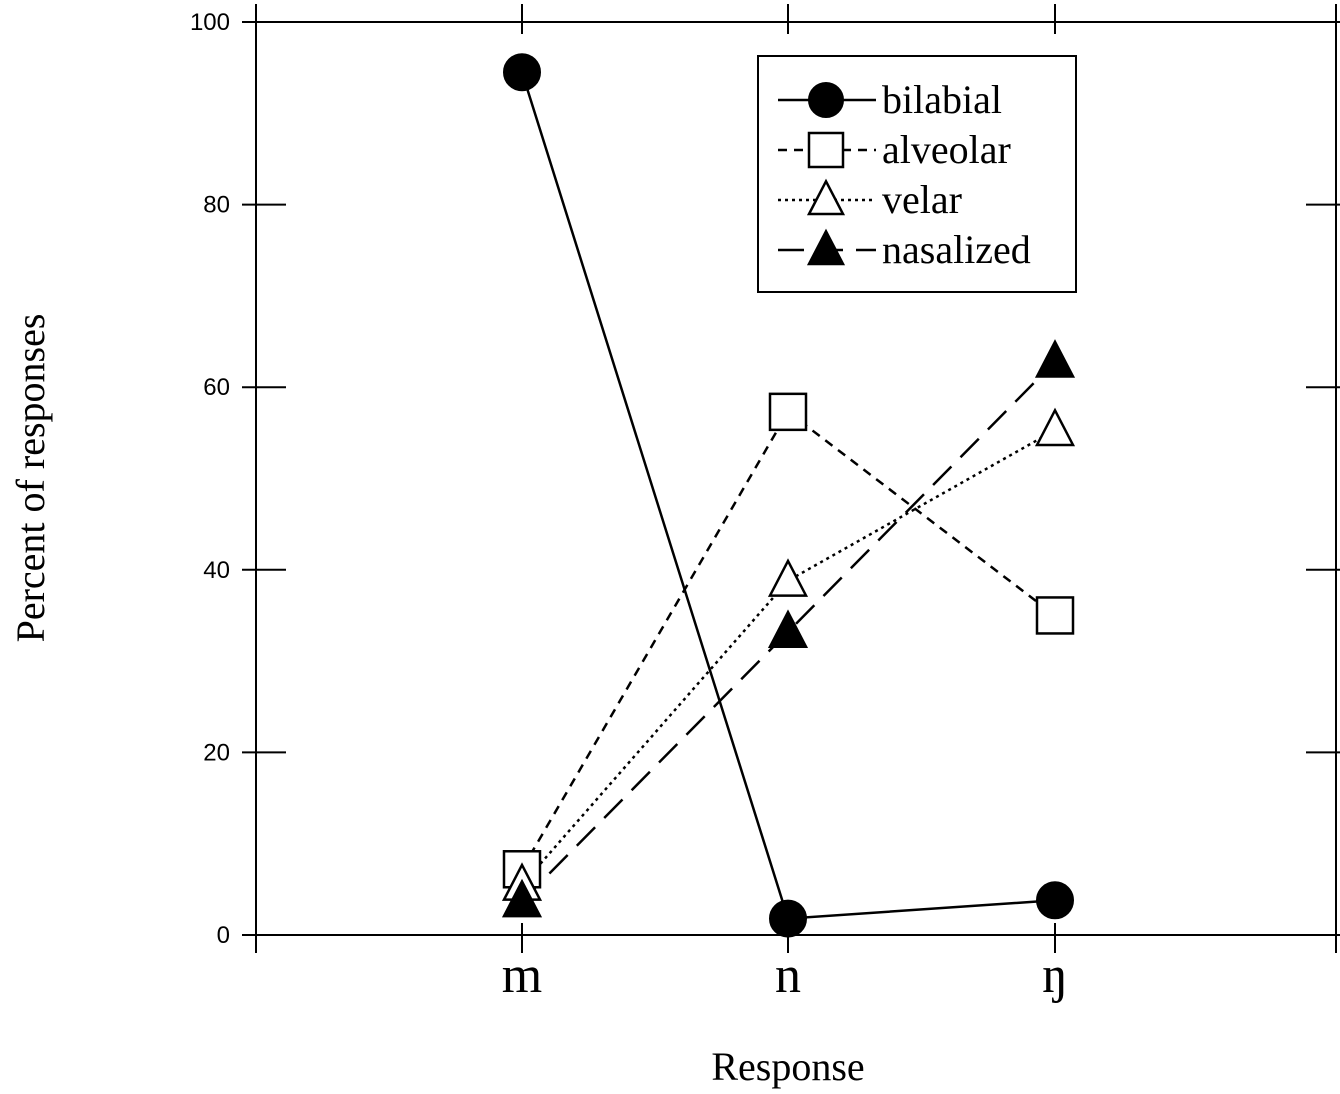  Describe the element at coordinates (826, 150) in the screenshot. I see `legend-marker-alveolar` at that location.